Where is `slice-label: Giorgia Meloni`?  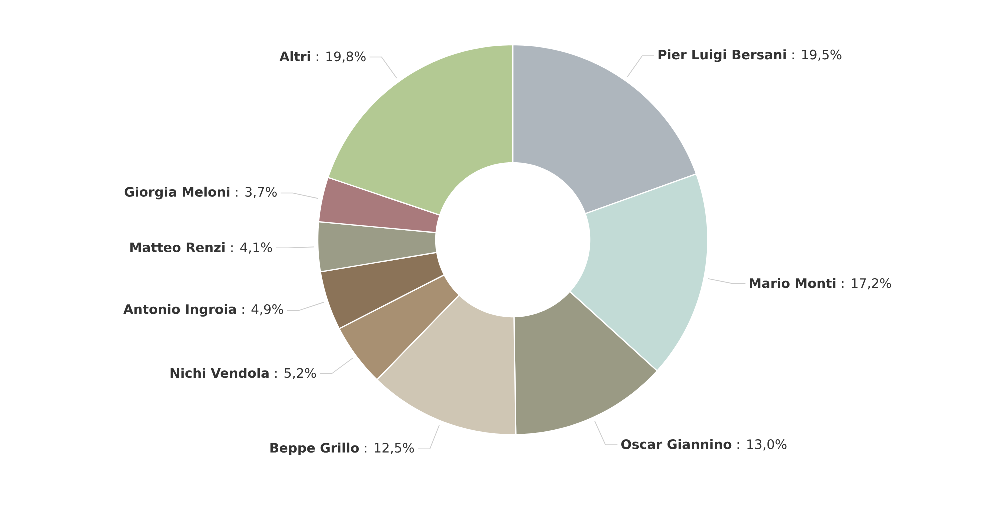 slice-label: Giorgia Meloni is located at coordinates (177, 193).